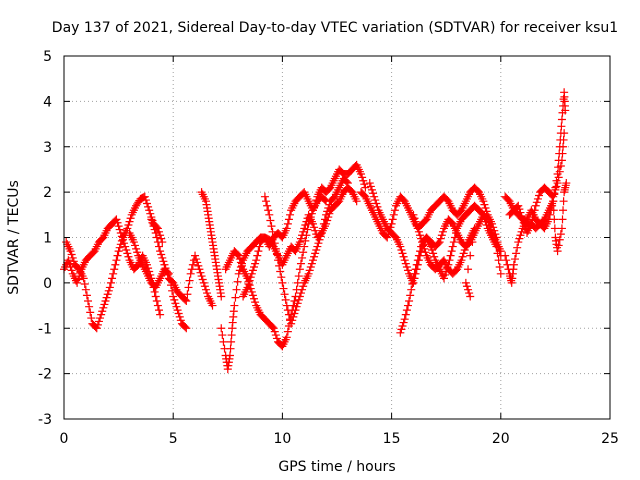 The width and height of the screenshot is (640, 480). I want to click on x-axis-label: GPS time / hours, so click(336, 467).